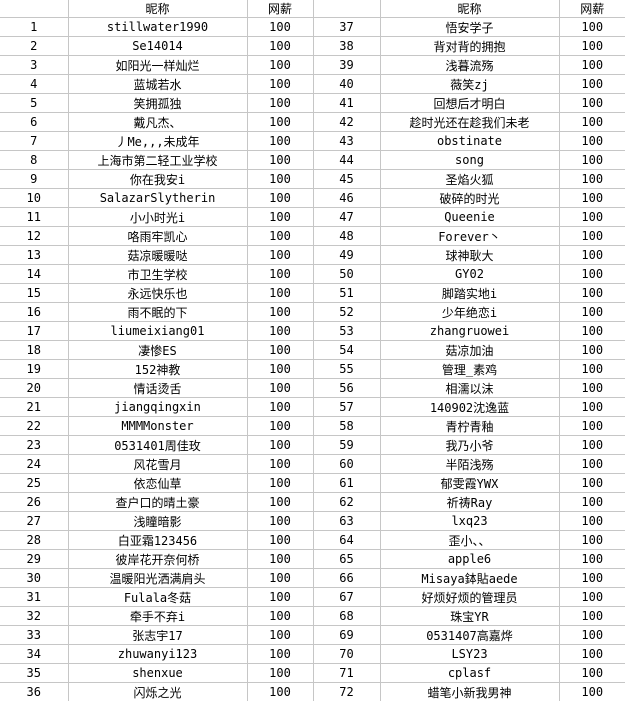  What do you see at coordinates (157, 198) in the screenshot?
I see `nickname-cell: SalazarSlytherin` at bounding box center [157, 198].